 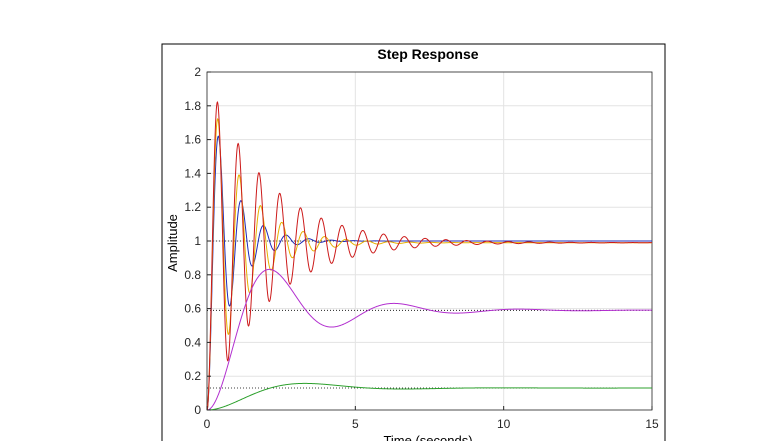 What do you see at coordinates (197, 72) in the screenshot?
I see `y-tick-label: 2` at bounding box center [197, 72].